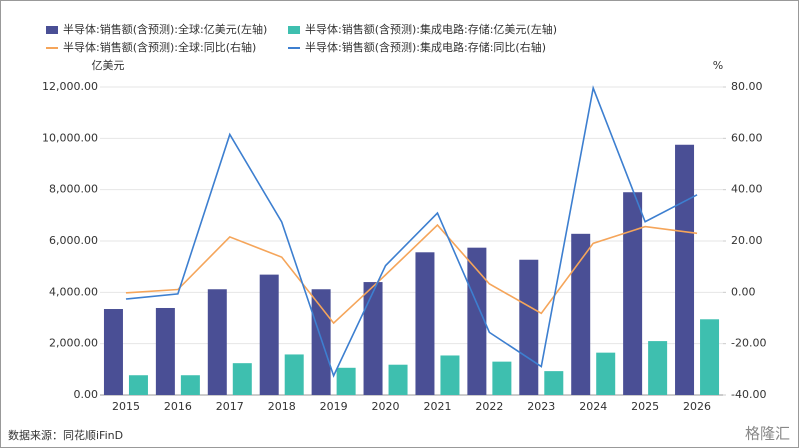 The height and width of the screenshot is (448, 799). Describe the element at coordinates (748, 343) in the screenshot. I see `y2-tick-label: -20.00` at that location.